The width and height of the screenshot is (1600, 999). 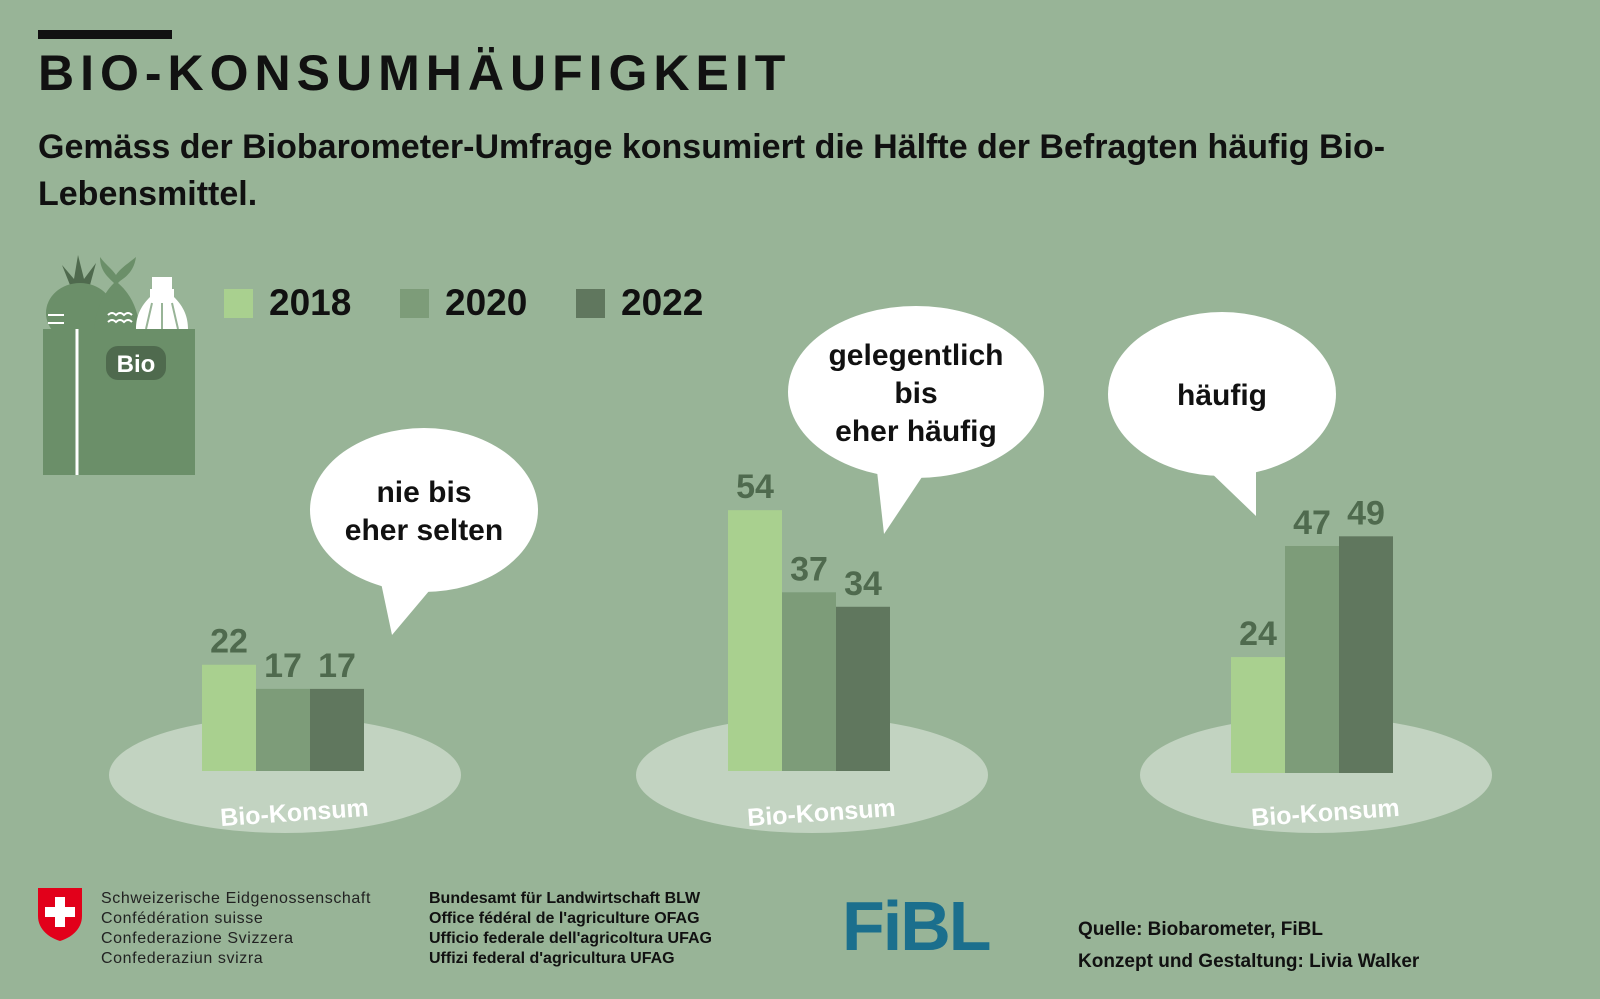 What do you see at coordinates (182, 918) in the screenshot?
I see `federation-line: Confédération suisse` at bounding box center [182, 918].